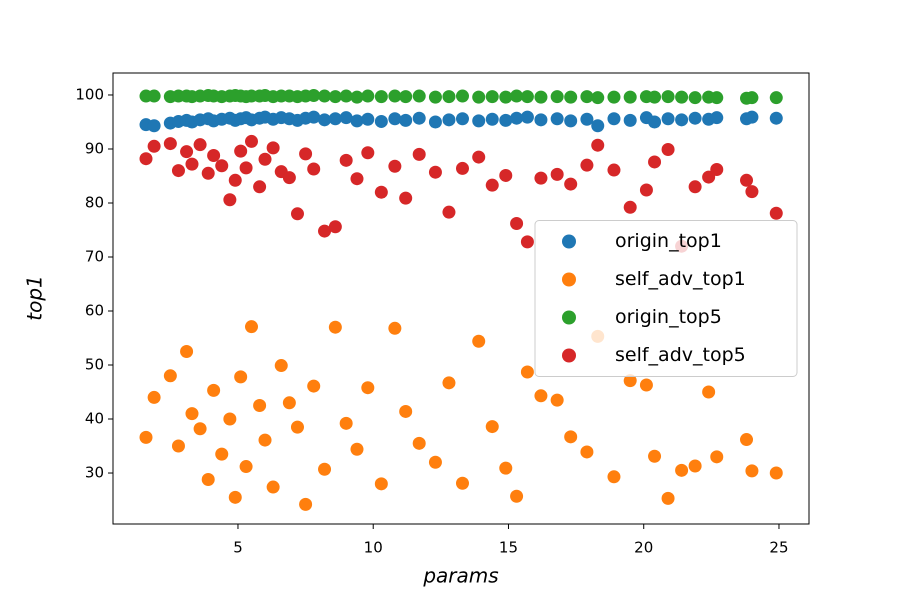 The image size is (900, 600). Describe the element at coordinates (373, 548) in the screenshot. I see `x-tick-label: 10` at that location.